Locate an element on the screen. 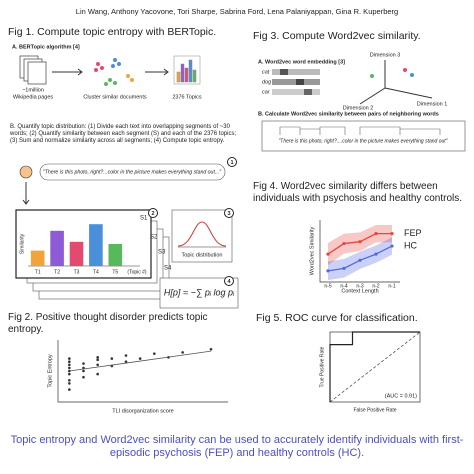 This screenshot has width=474, height=474. x-tick-label: n-4 is located at coordinates (343, 286).